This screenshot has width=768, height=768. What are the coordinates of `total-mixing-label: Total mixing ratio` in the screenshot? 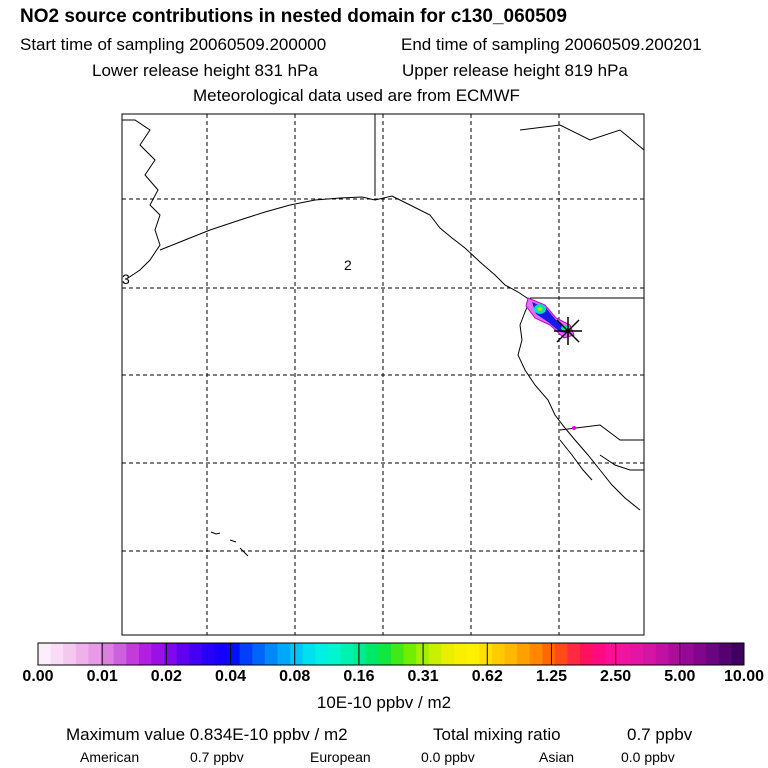 It's located at (497, 734).